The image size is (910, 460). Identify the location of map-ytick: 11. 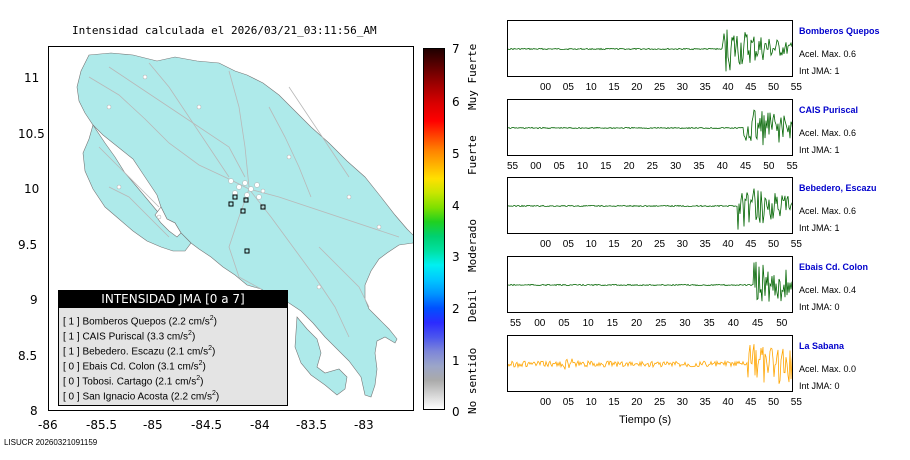
(32, 78).